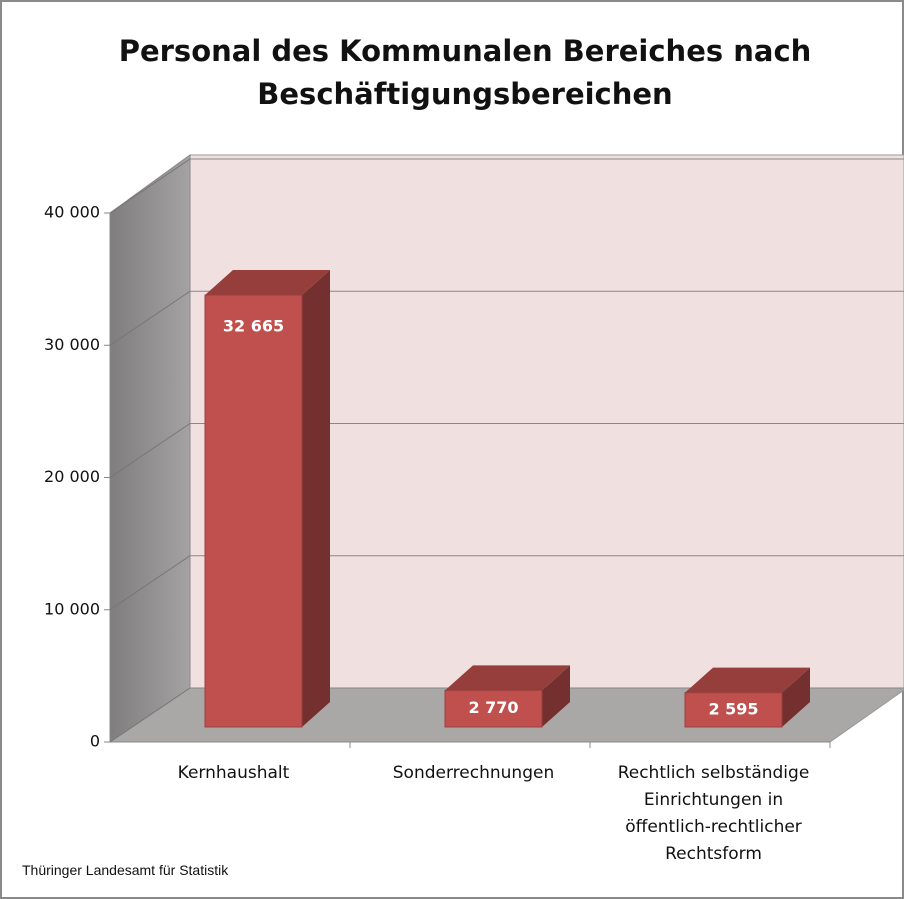 The image size is (904, 899). I want to click on value-label: 32 665, so click(253, 326).